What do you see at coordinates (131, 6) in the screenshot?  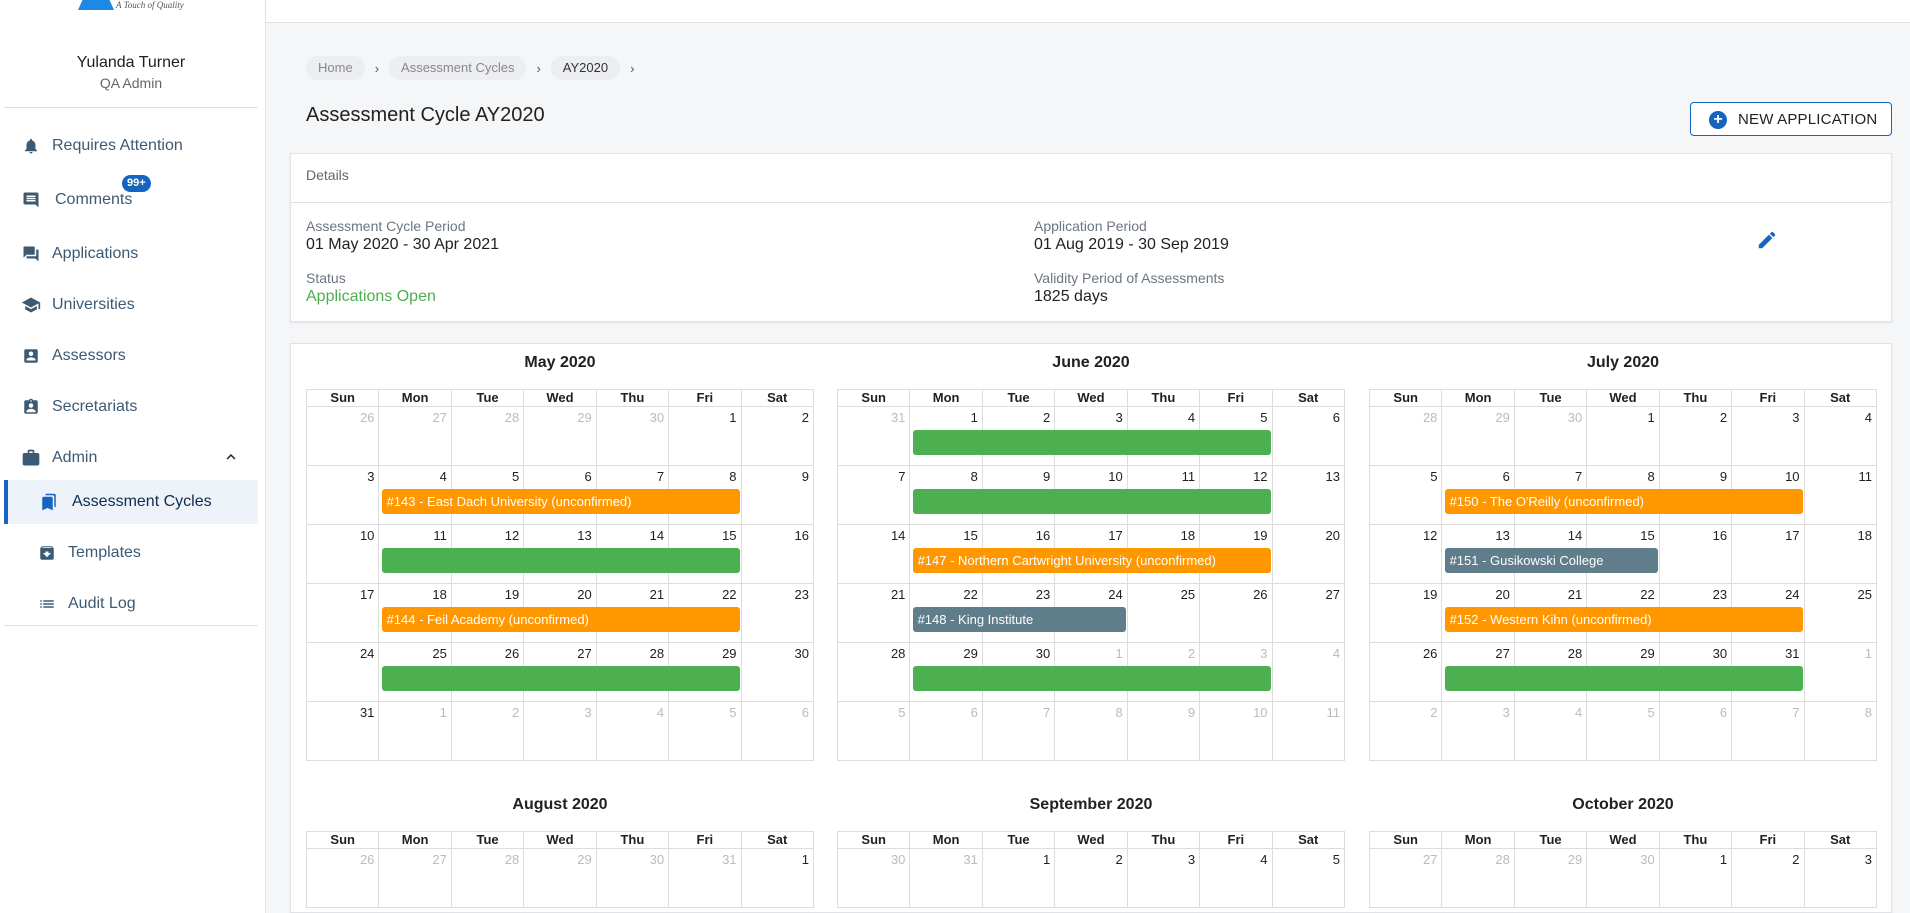 I see `app-logo: A Touch of Quality` at bounding box center [131, 6].